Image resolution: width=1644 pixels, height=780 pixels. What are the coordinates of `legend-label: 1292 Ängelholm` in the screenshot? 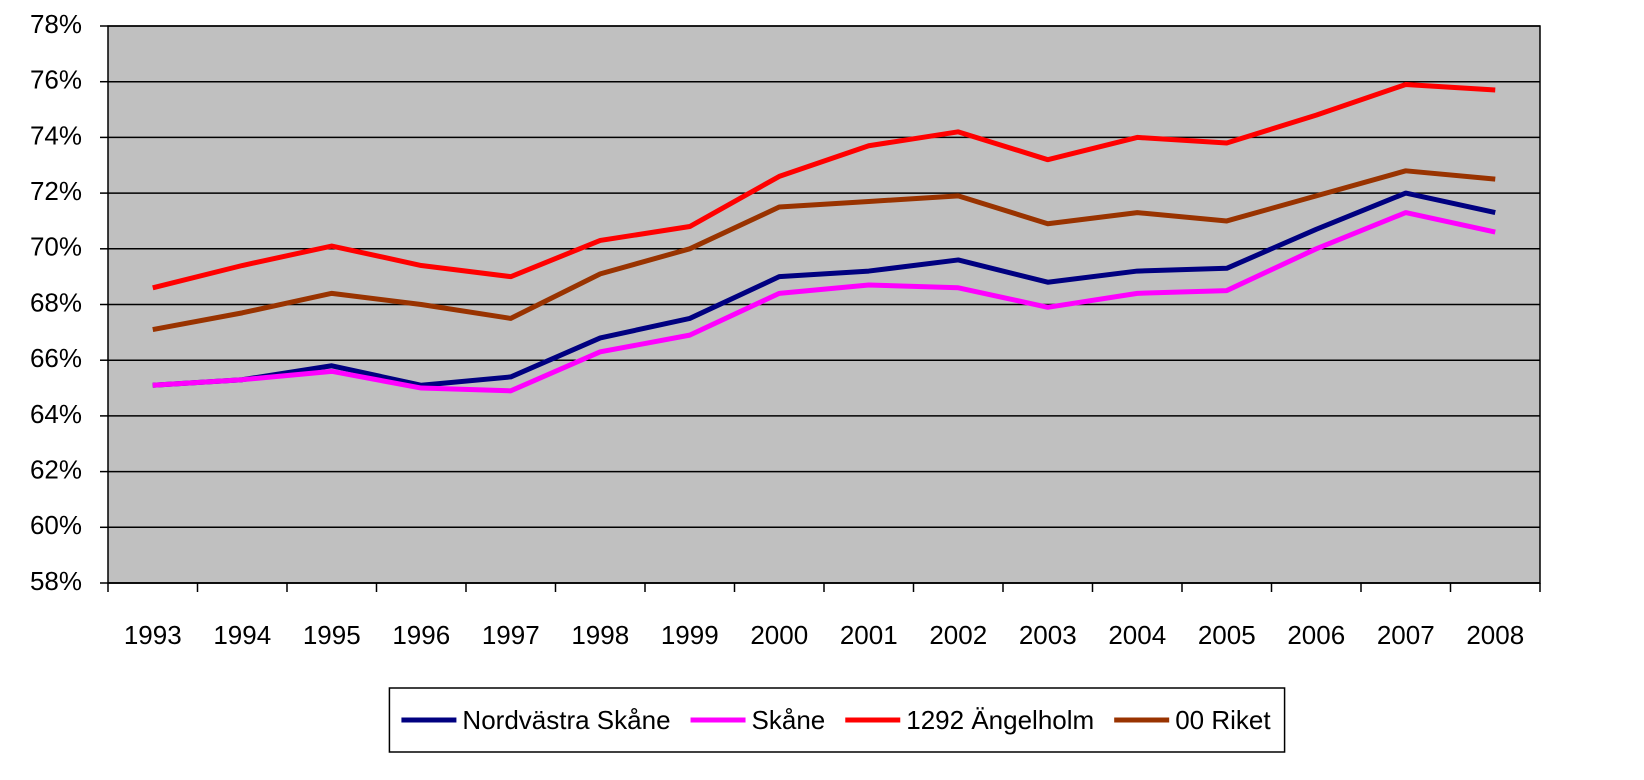 It's located at (1000, 720).